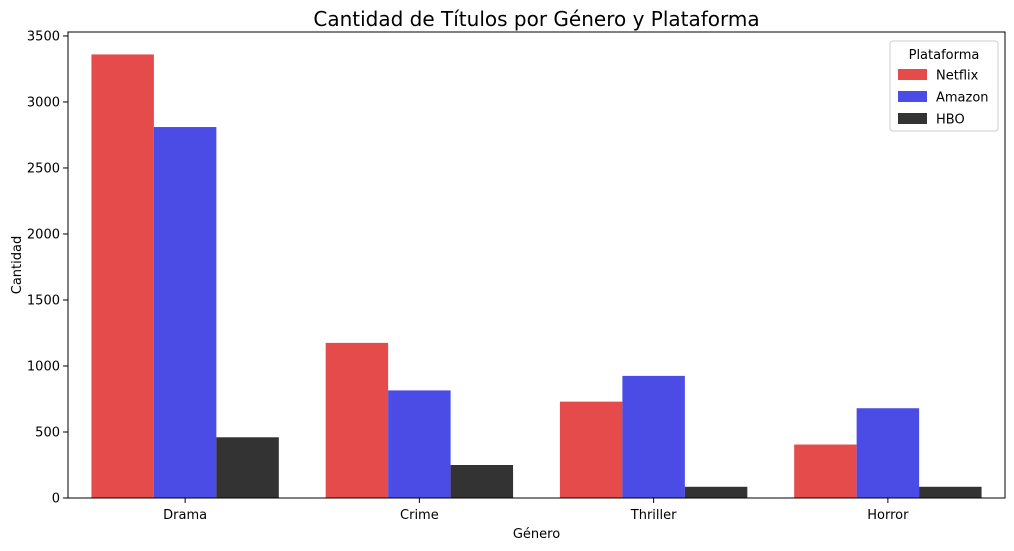 The image size is (1014, 551). I want to click on x-axis: Drama Crime Thriller Horror, so click(536, 510).